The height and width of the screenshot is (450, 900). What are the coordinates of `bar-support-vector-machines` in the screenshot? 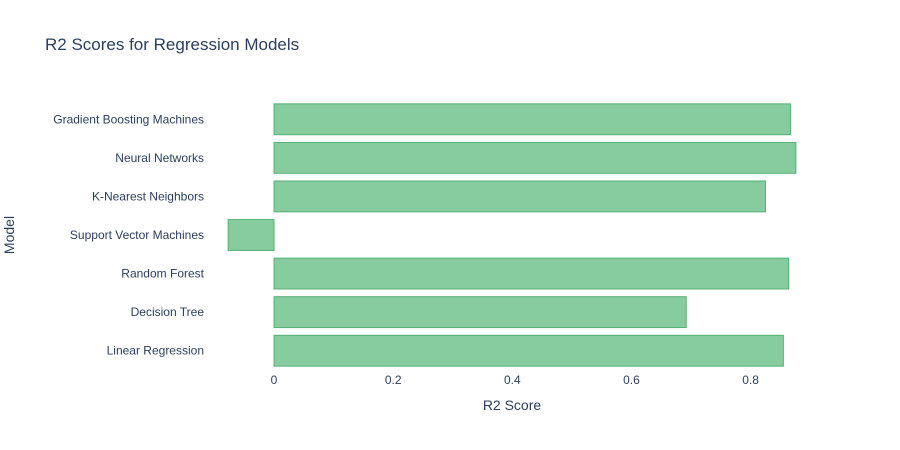 It's located at (251, 235).